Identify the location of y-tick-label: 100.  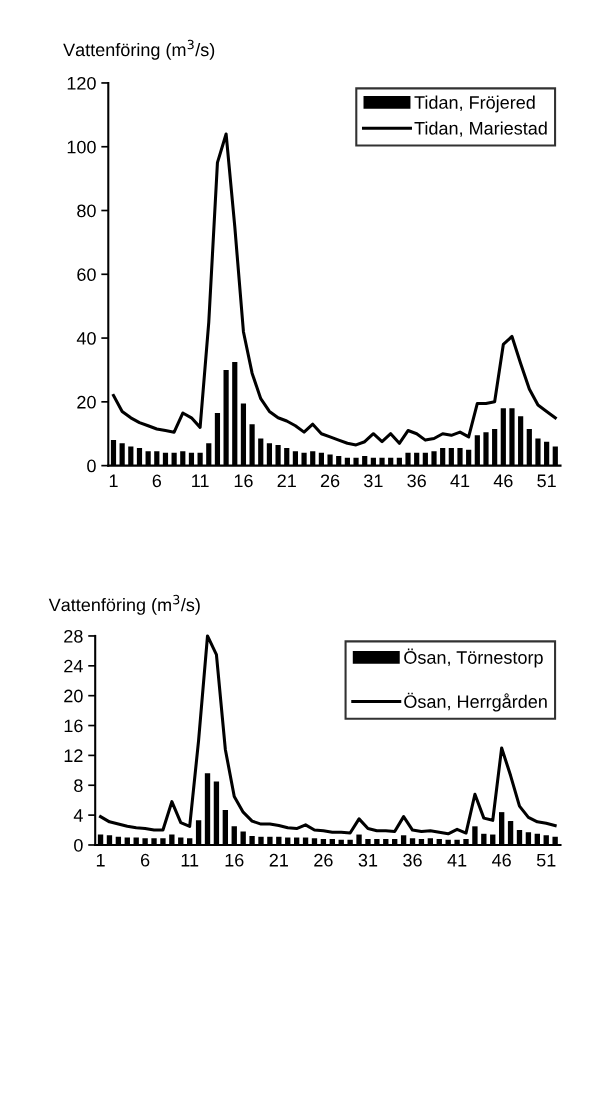
(81, 147).